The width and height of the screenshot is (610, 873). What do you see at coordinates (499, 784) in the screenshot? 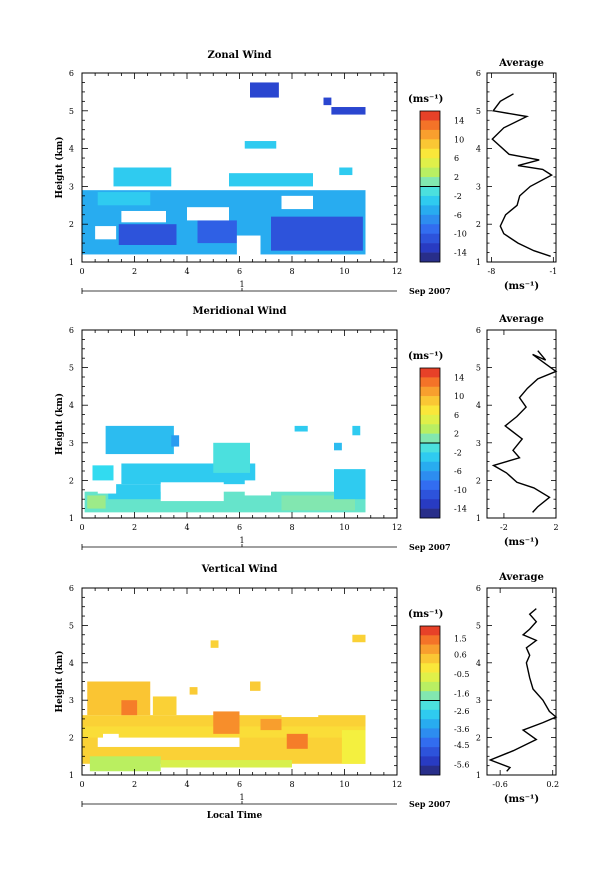
I see `avg-x-tick-label: -0.6` at bounding box center [499, 784].